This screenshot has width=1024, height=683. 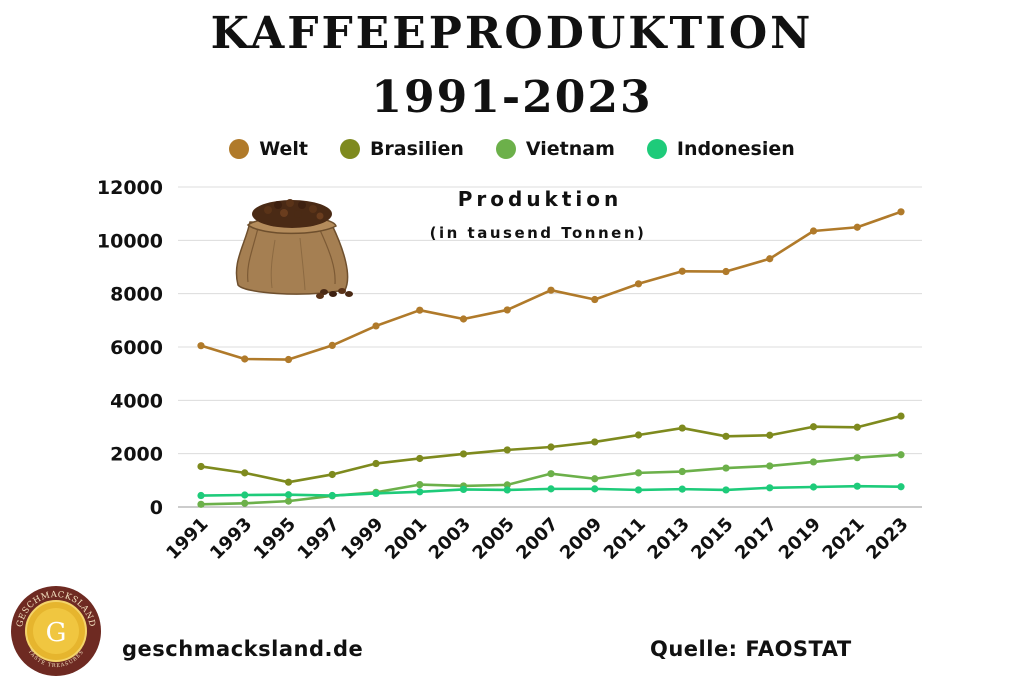 What do you see at coordinates (538, 233) in the screenshot?
I see `chart-subtitle: (in tausend Tonnen)` at bounding box center [538, 233].